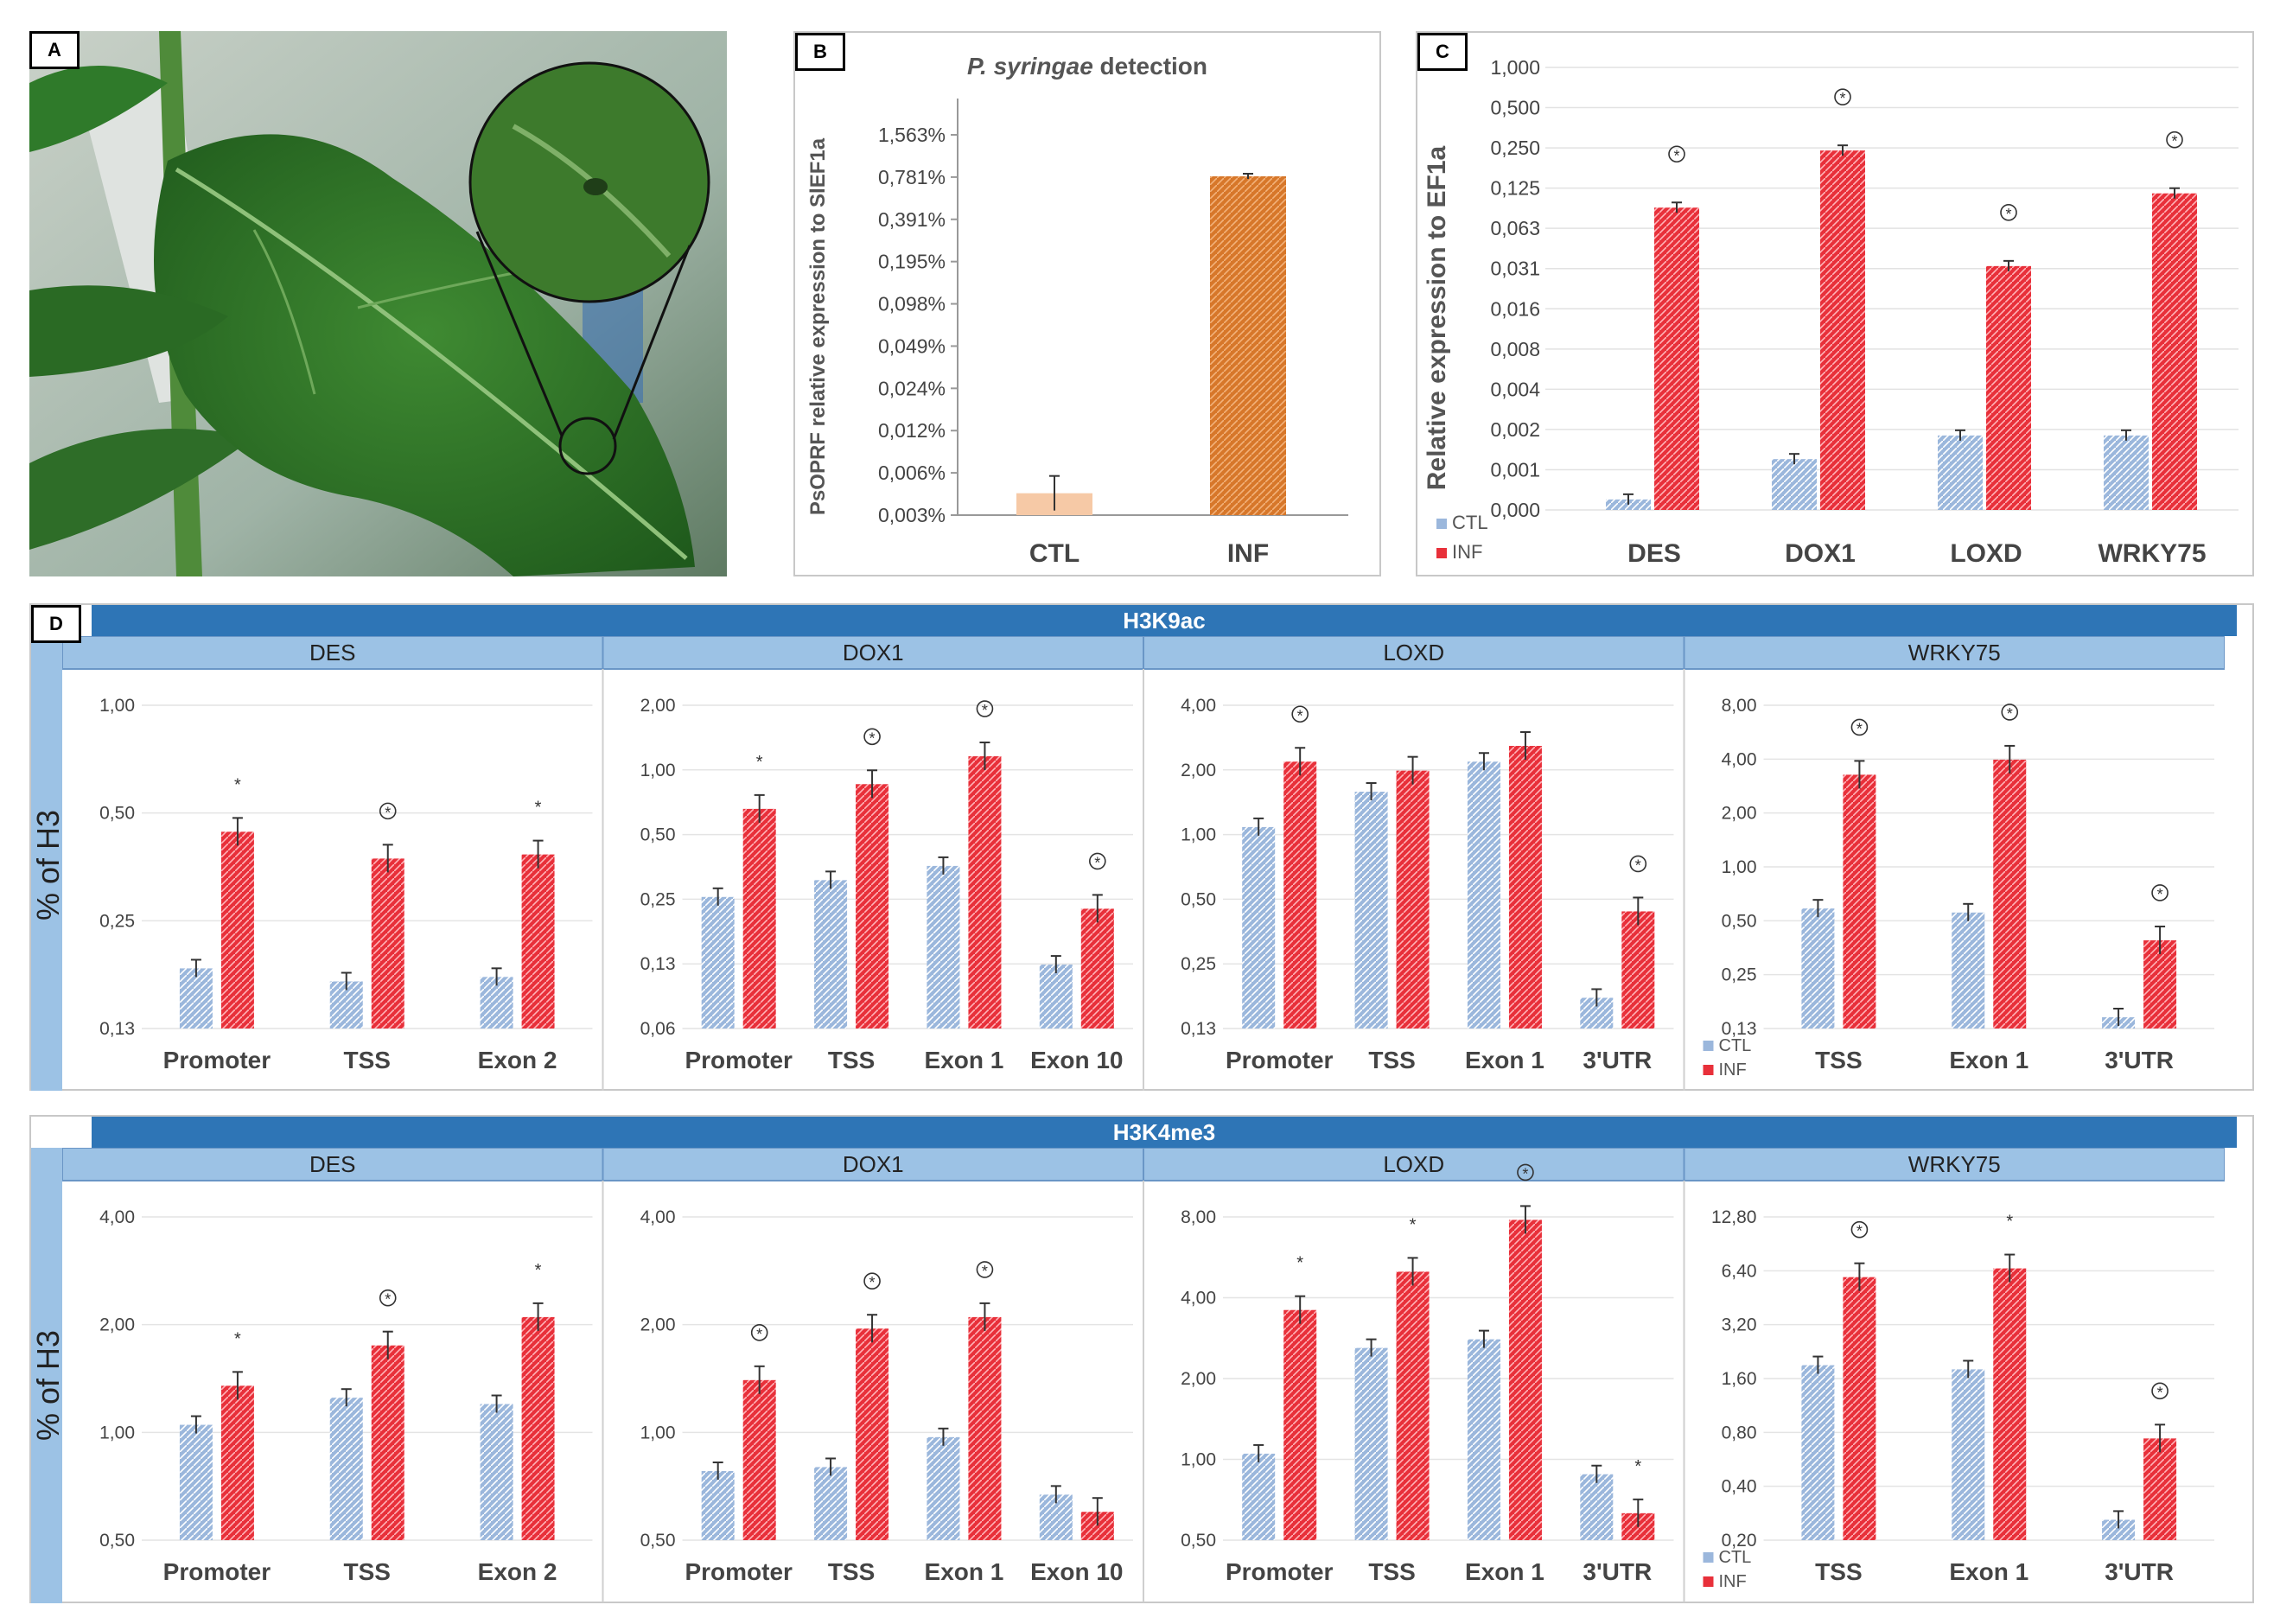 The width and height of the screenshot is (2280, 1624). Describe the element at coordinates (1054, 553) in the screenshot. I see `chart-b-xlabel: CTL` at that location.